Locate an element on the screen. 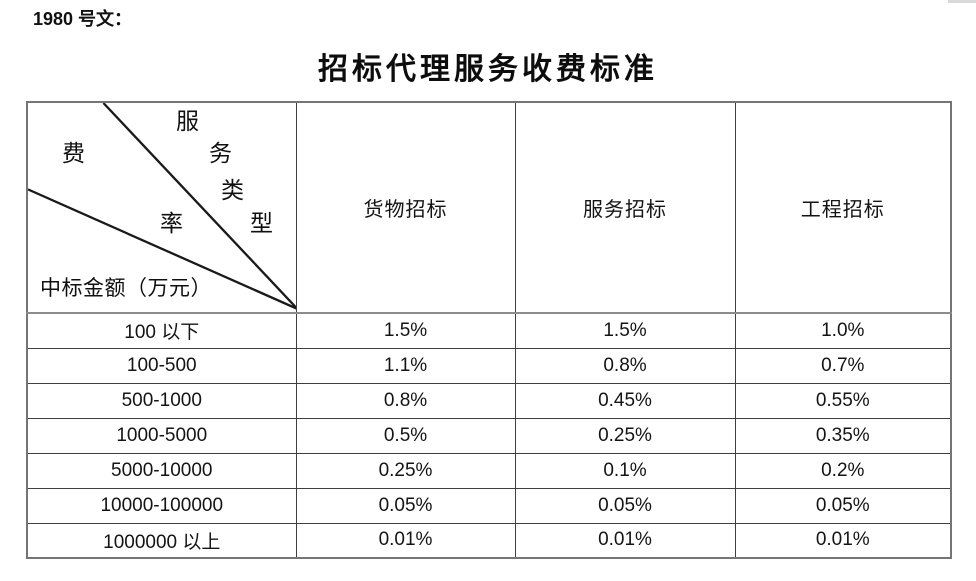 Image resolution: width=976 pixels, height=581 pixels. table-row: 100-500 1.1% 0.8% 0.7% is located at coordinates (489, 365).